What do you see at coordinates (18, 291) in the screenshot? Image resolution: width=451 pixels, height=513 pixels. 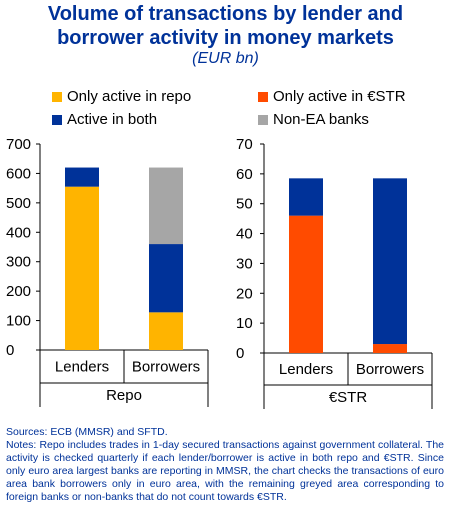 I see `y-tick-label: 200` at bounding box center [18, 291].